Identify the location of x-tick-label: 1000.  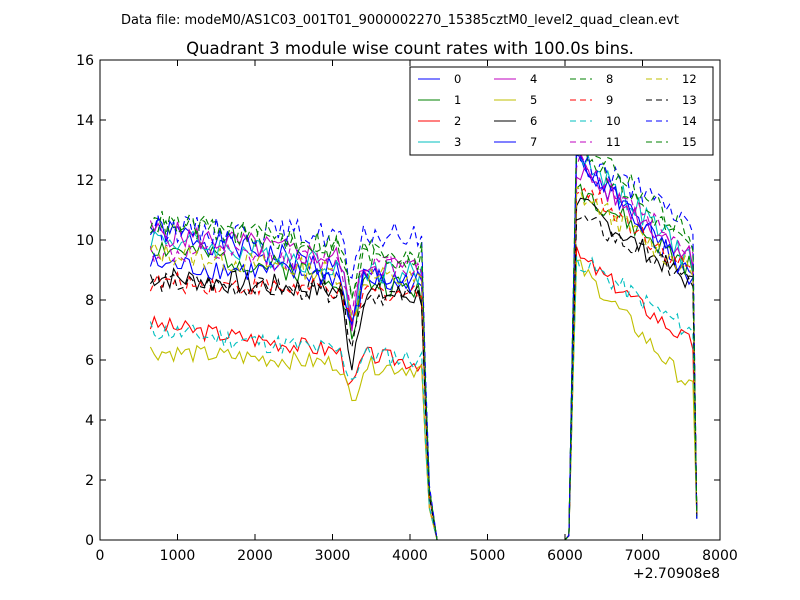
(178, 556).